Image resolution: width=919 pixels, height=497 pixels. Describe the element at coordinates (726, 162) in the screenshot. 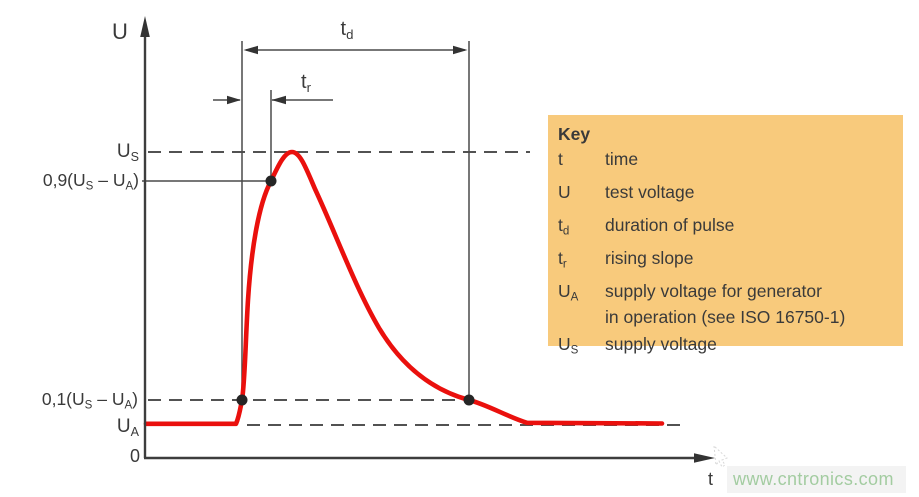

I see `key-row-t: t time` at that location.